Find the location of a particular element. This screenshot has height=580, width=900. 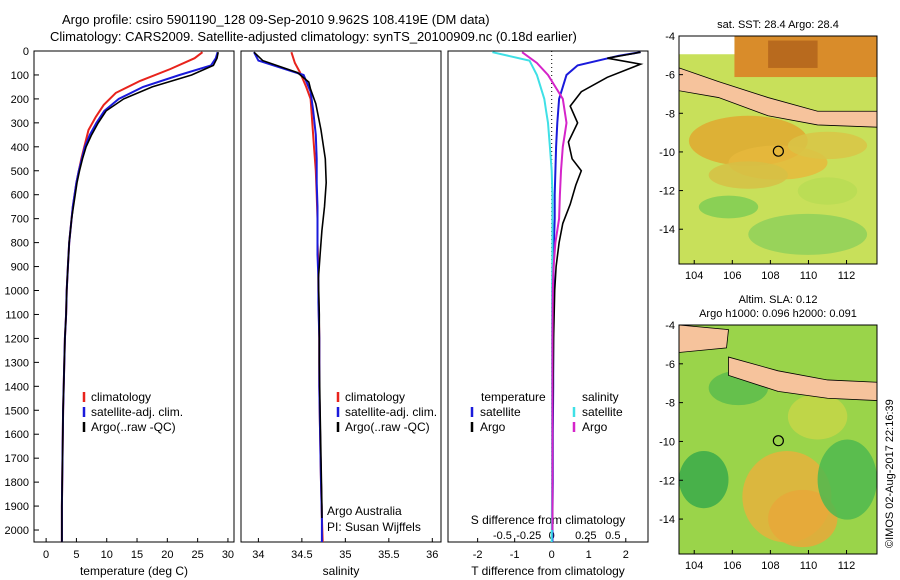

y-tick-label: 2000 is located at coordinates (17, 531).